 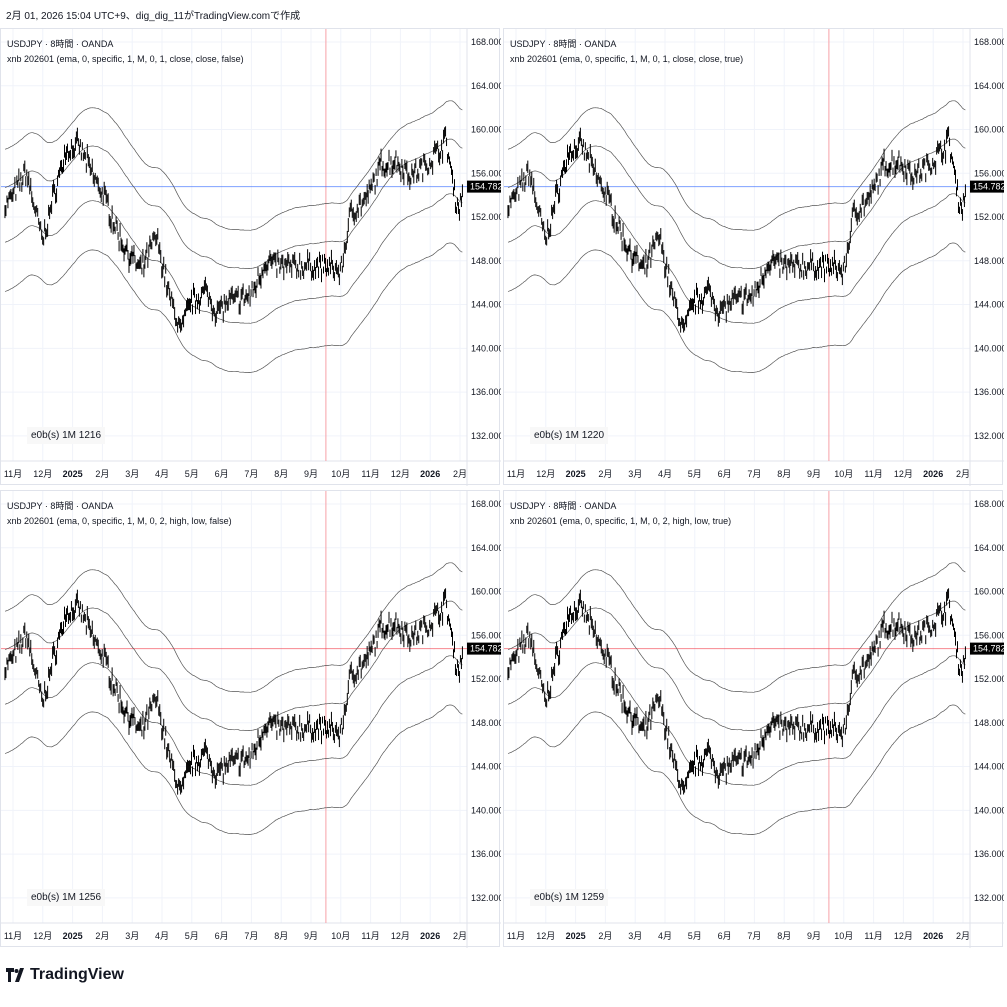 I want to click on y-tick-label: 136.000, so click(x=989, y=392).